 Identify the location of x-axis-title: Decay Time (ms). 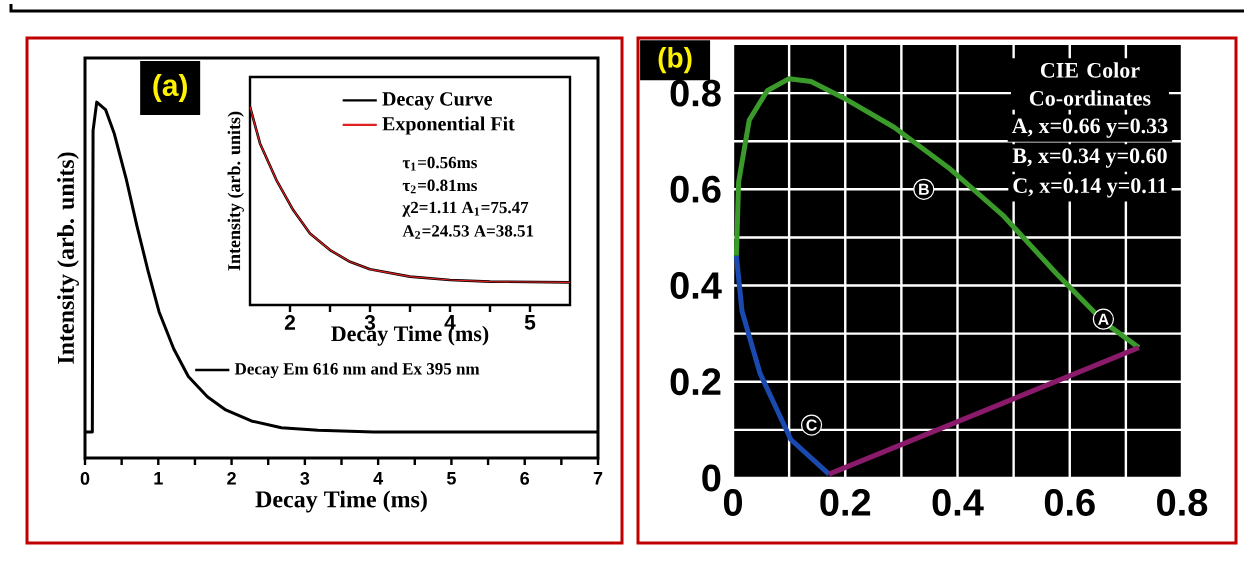
(341, 501).